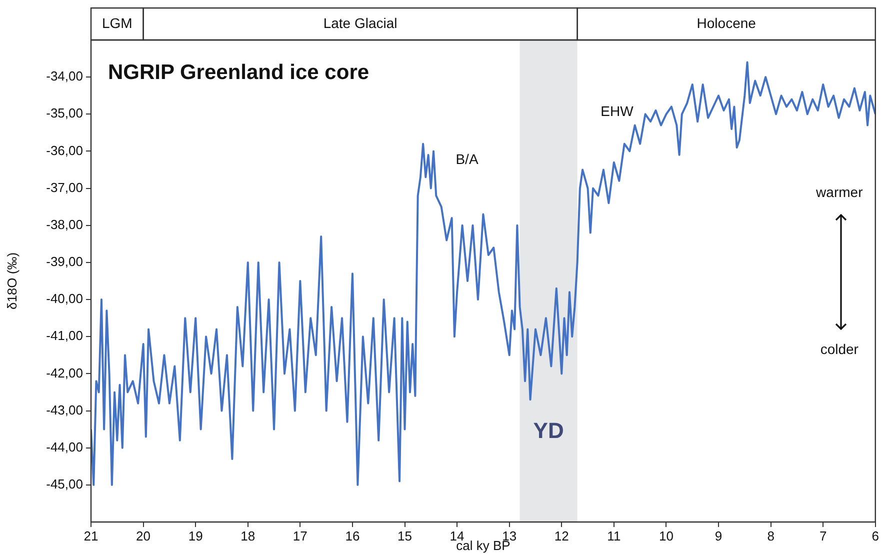 This screenshot has height=554, width=881. Describe the element at coordinates (64, 262) in the screenshot. I see `y-tick-label: -39,00` at that location.